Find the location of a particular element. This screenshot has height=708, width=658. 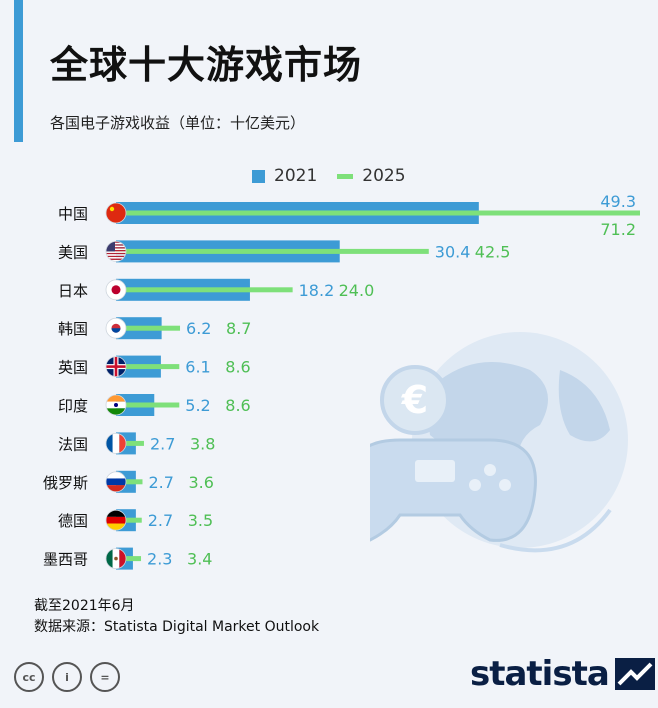

legend-item-2025: 2025 is located at coordinates (371, 176).